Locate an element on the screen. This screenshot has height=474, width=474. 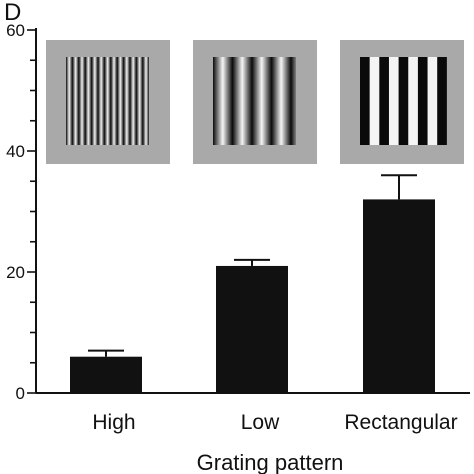
x-tick-label: Rectangular is located at coordinates (400, 422).